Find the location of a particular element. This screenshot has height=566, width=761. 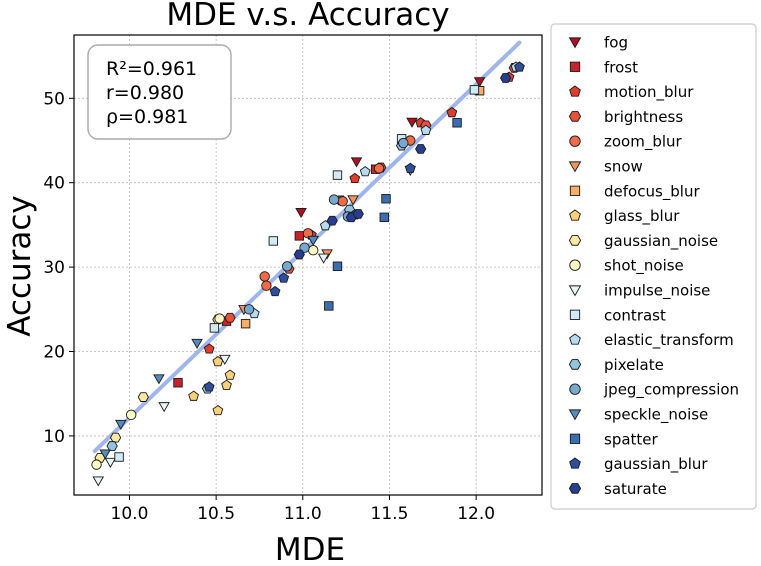

data-point-speckle-noise is located at coordinates (159, 379).